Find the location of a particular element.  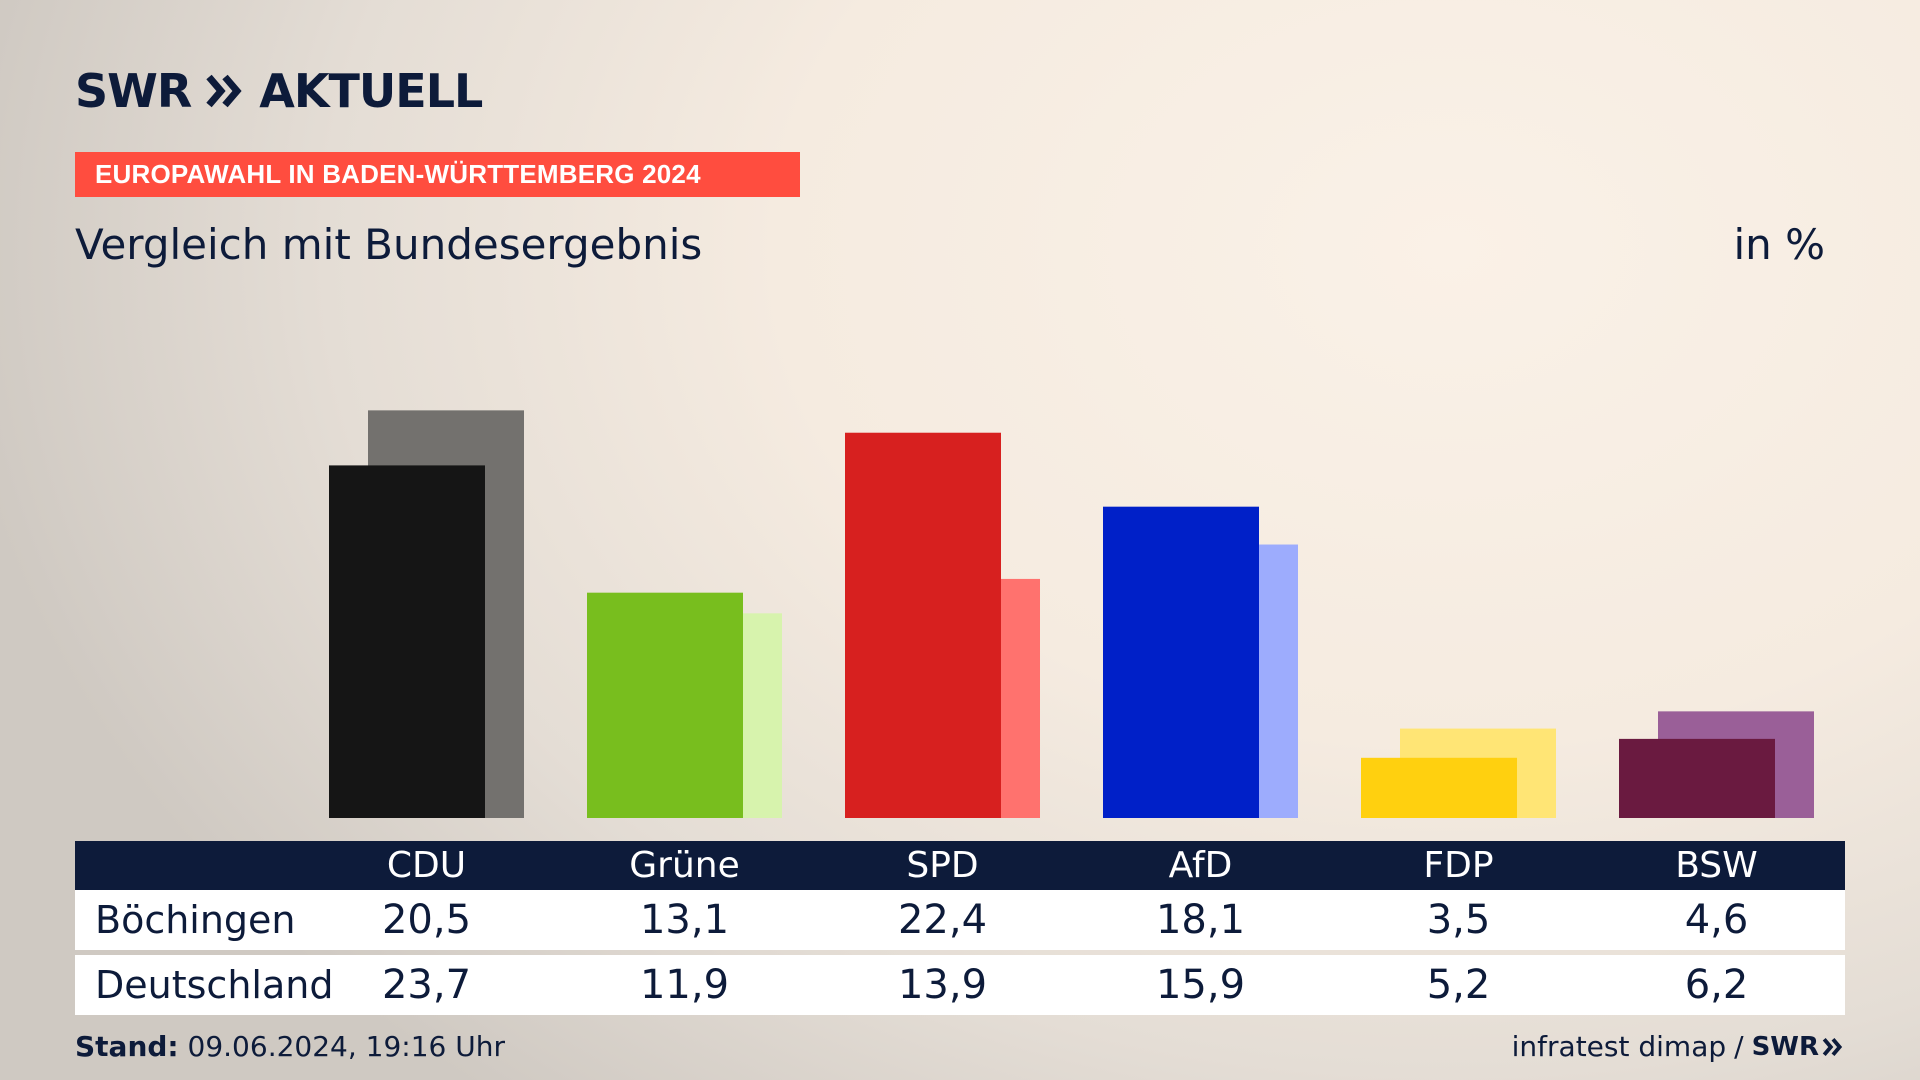

column-header-grüne: Grüne is located at coordinates (684, 865).